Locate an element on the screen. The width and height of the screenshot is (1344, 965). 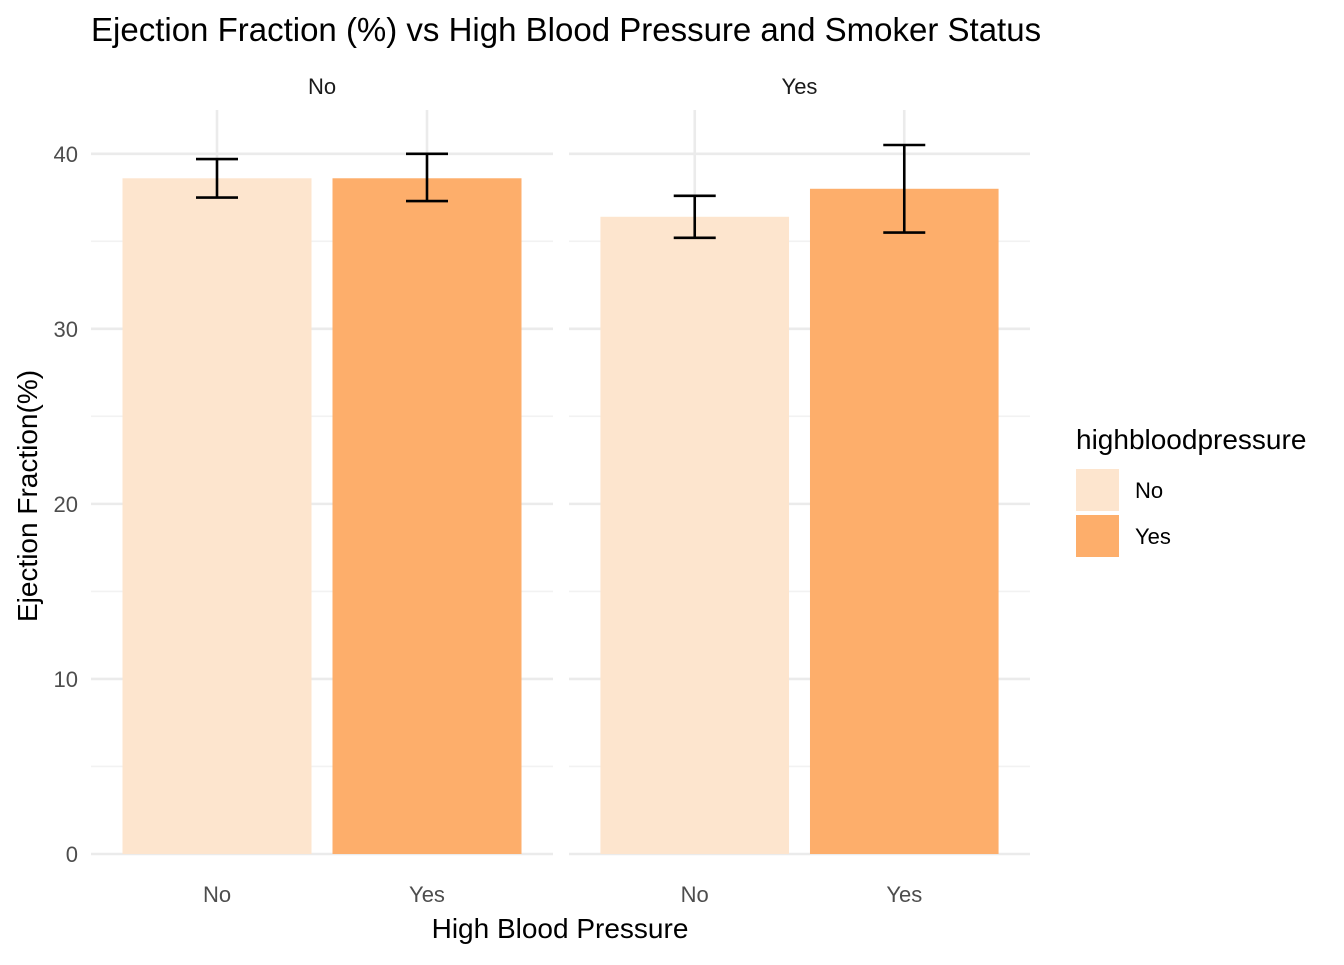
y-axis-title: Ejection Fraction(%) is located at coordinates (27, 496).